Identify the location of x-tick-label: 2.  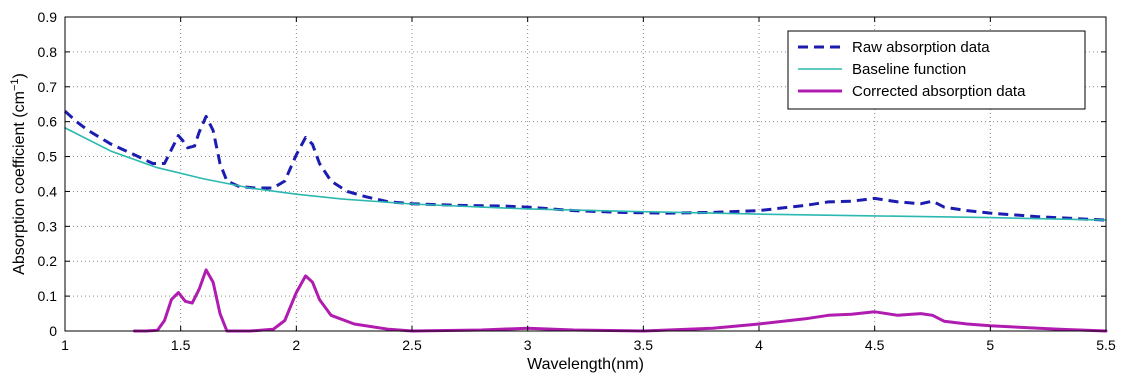
(296, 345).